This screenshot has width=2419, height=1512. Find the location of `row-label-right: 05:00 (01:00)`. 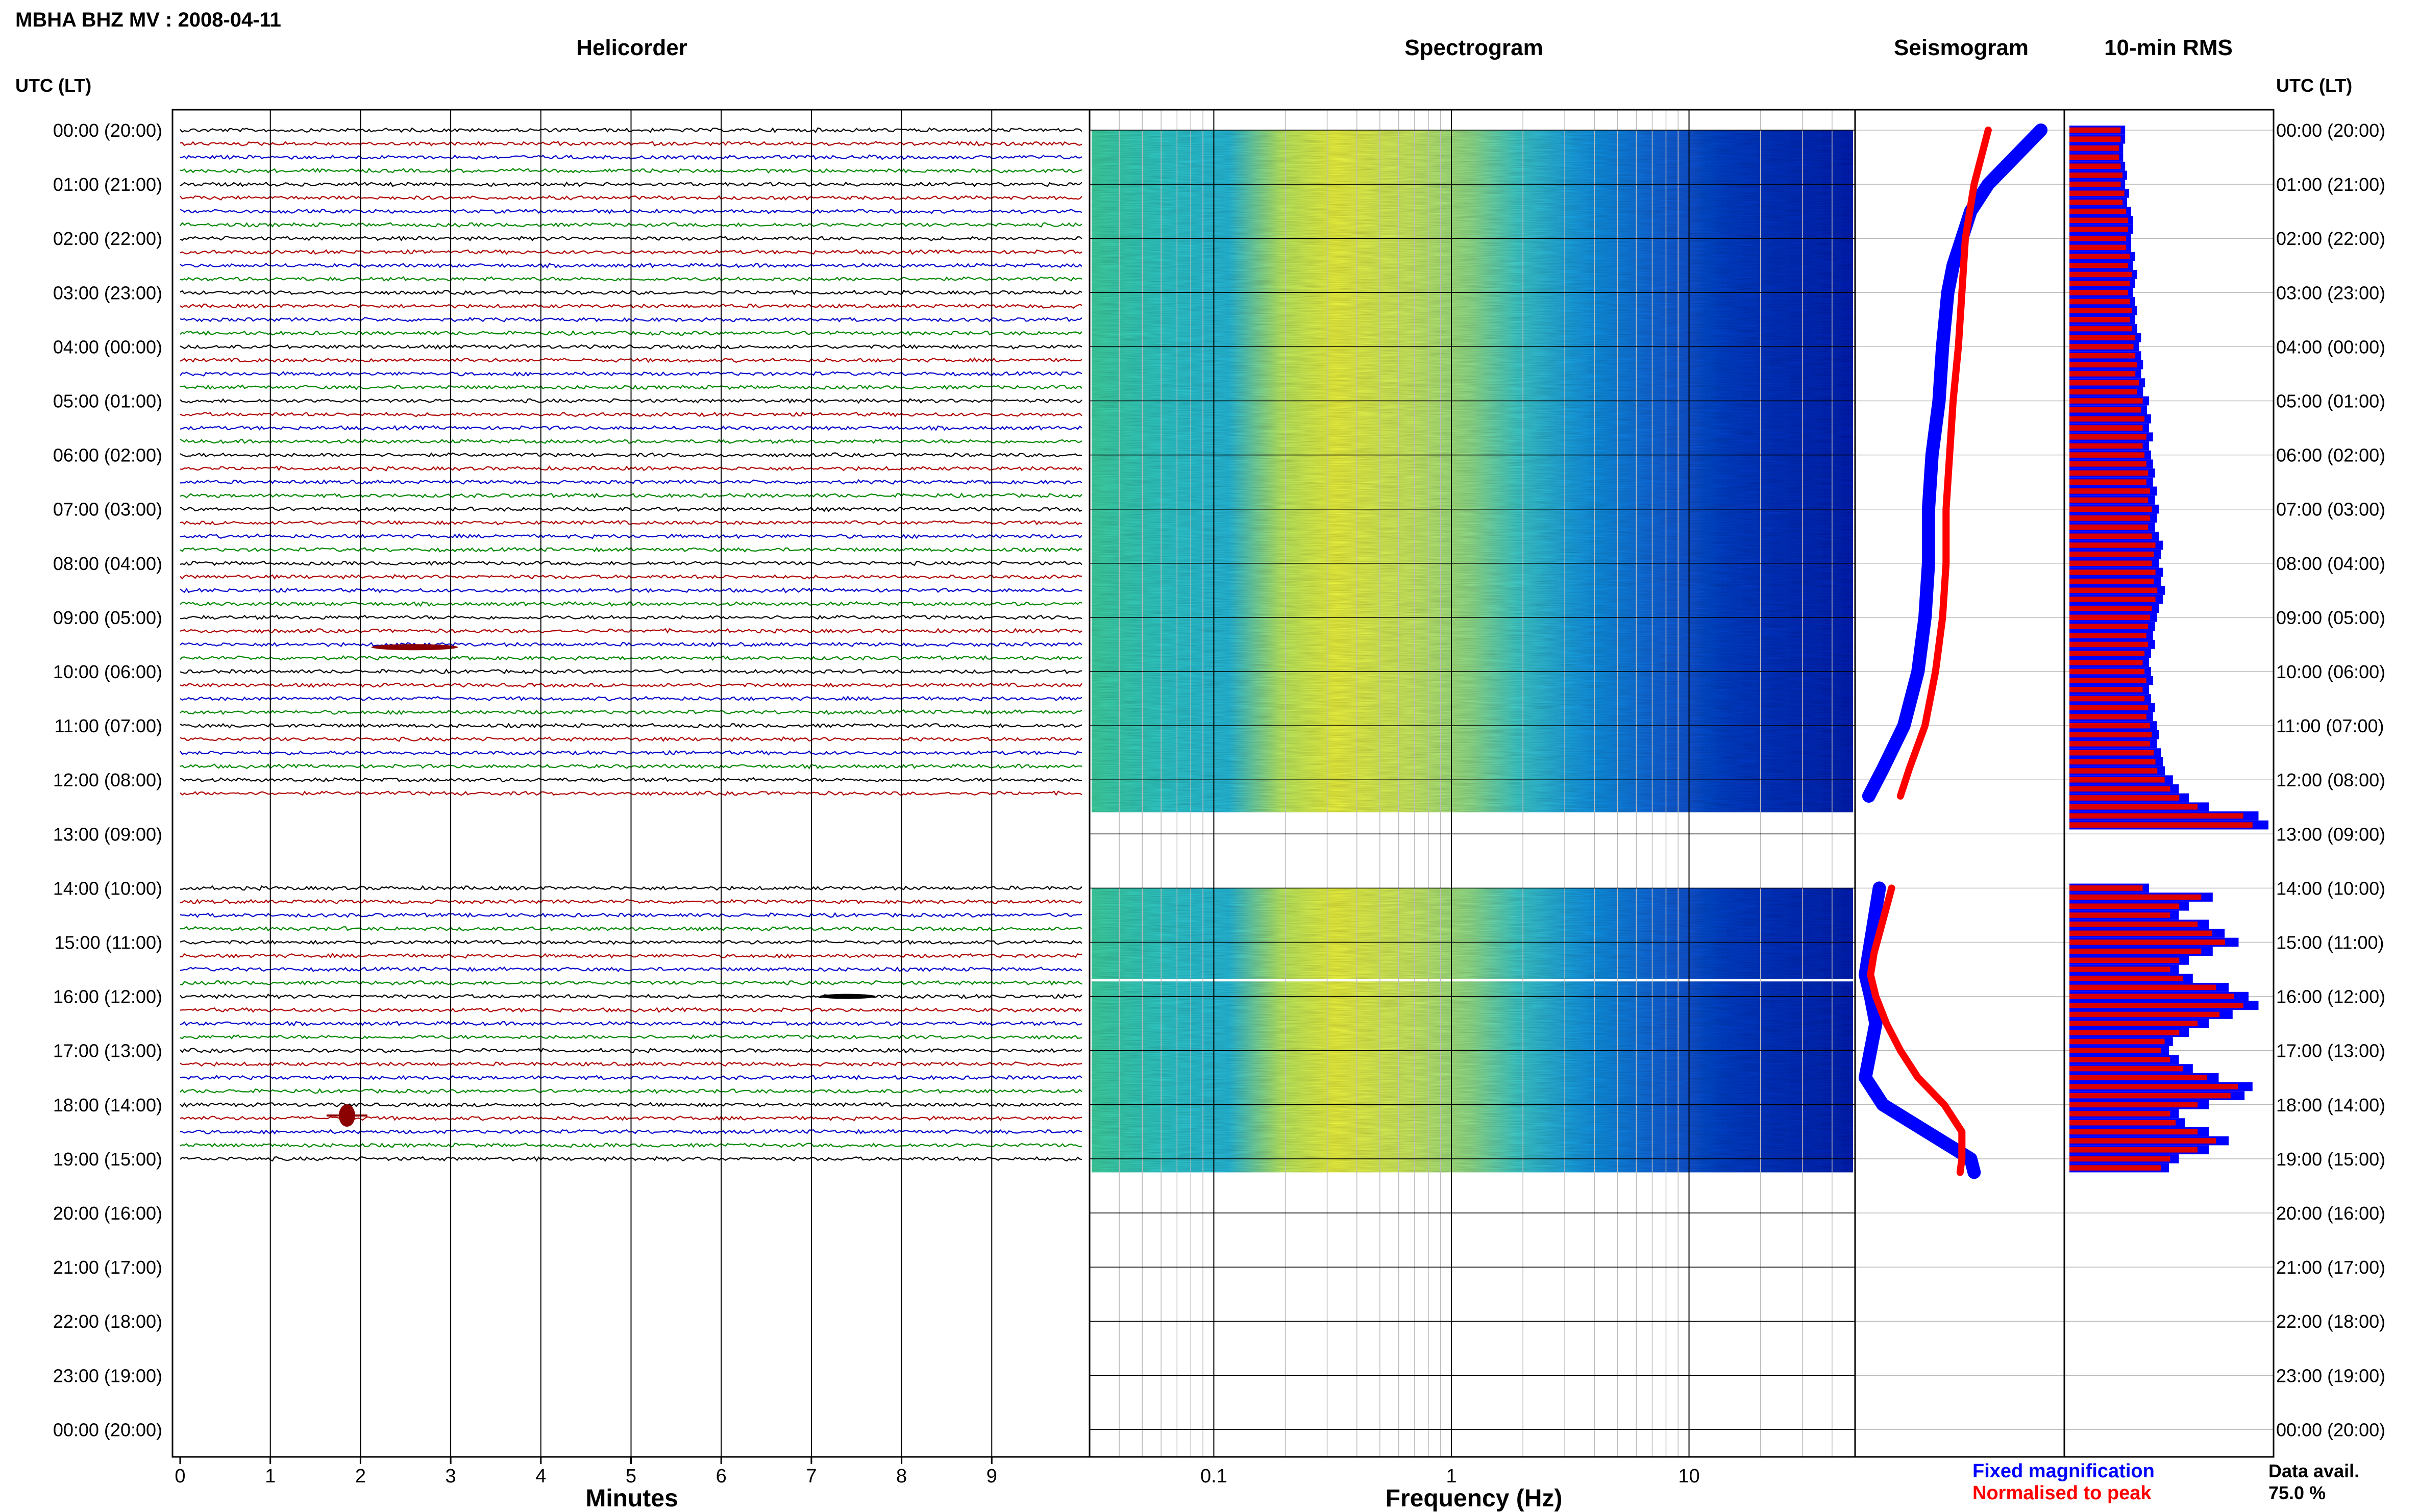

row-label-right: 05:00 (01:00) is located at coordinates (2330, 401).